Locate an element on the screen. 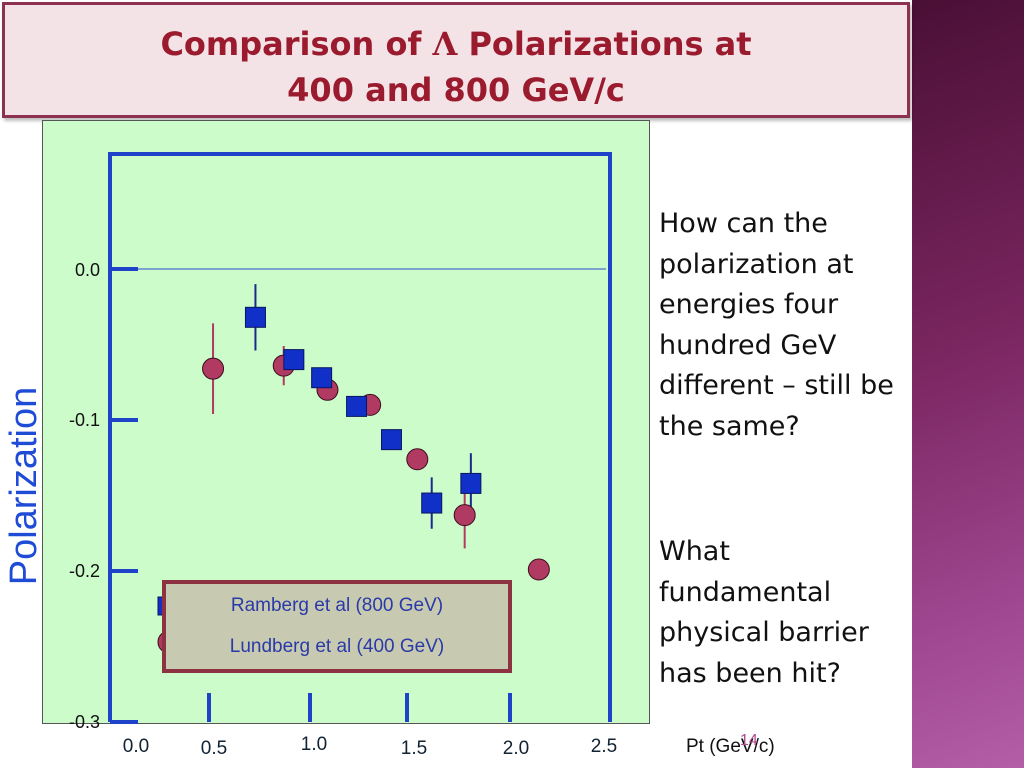 Image resolution: width=1024 pixels, height=768 pixels. decorative-side-band is located at coordinates (968, 384).